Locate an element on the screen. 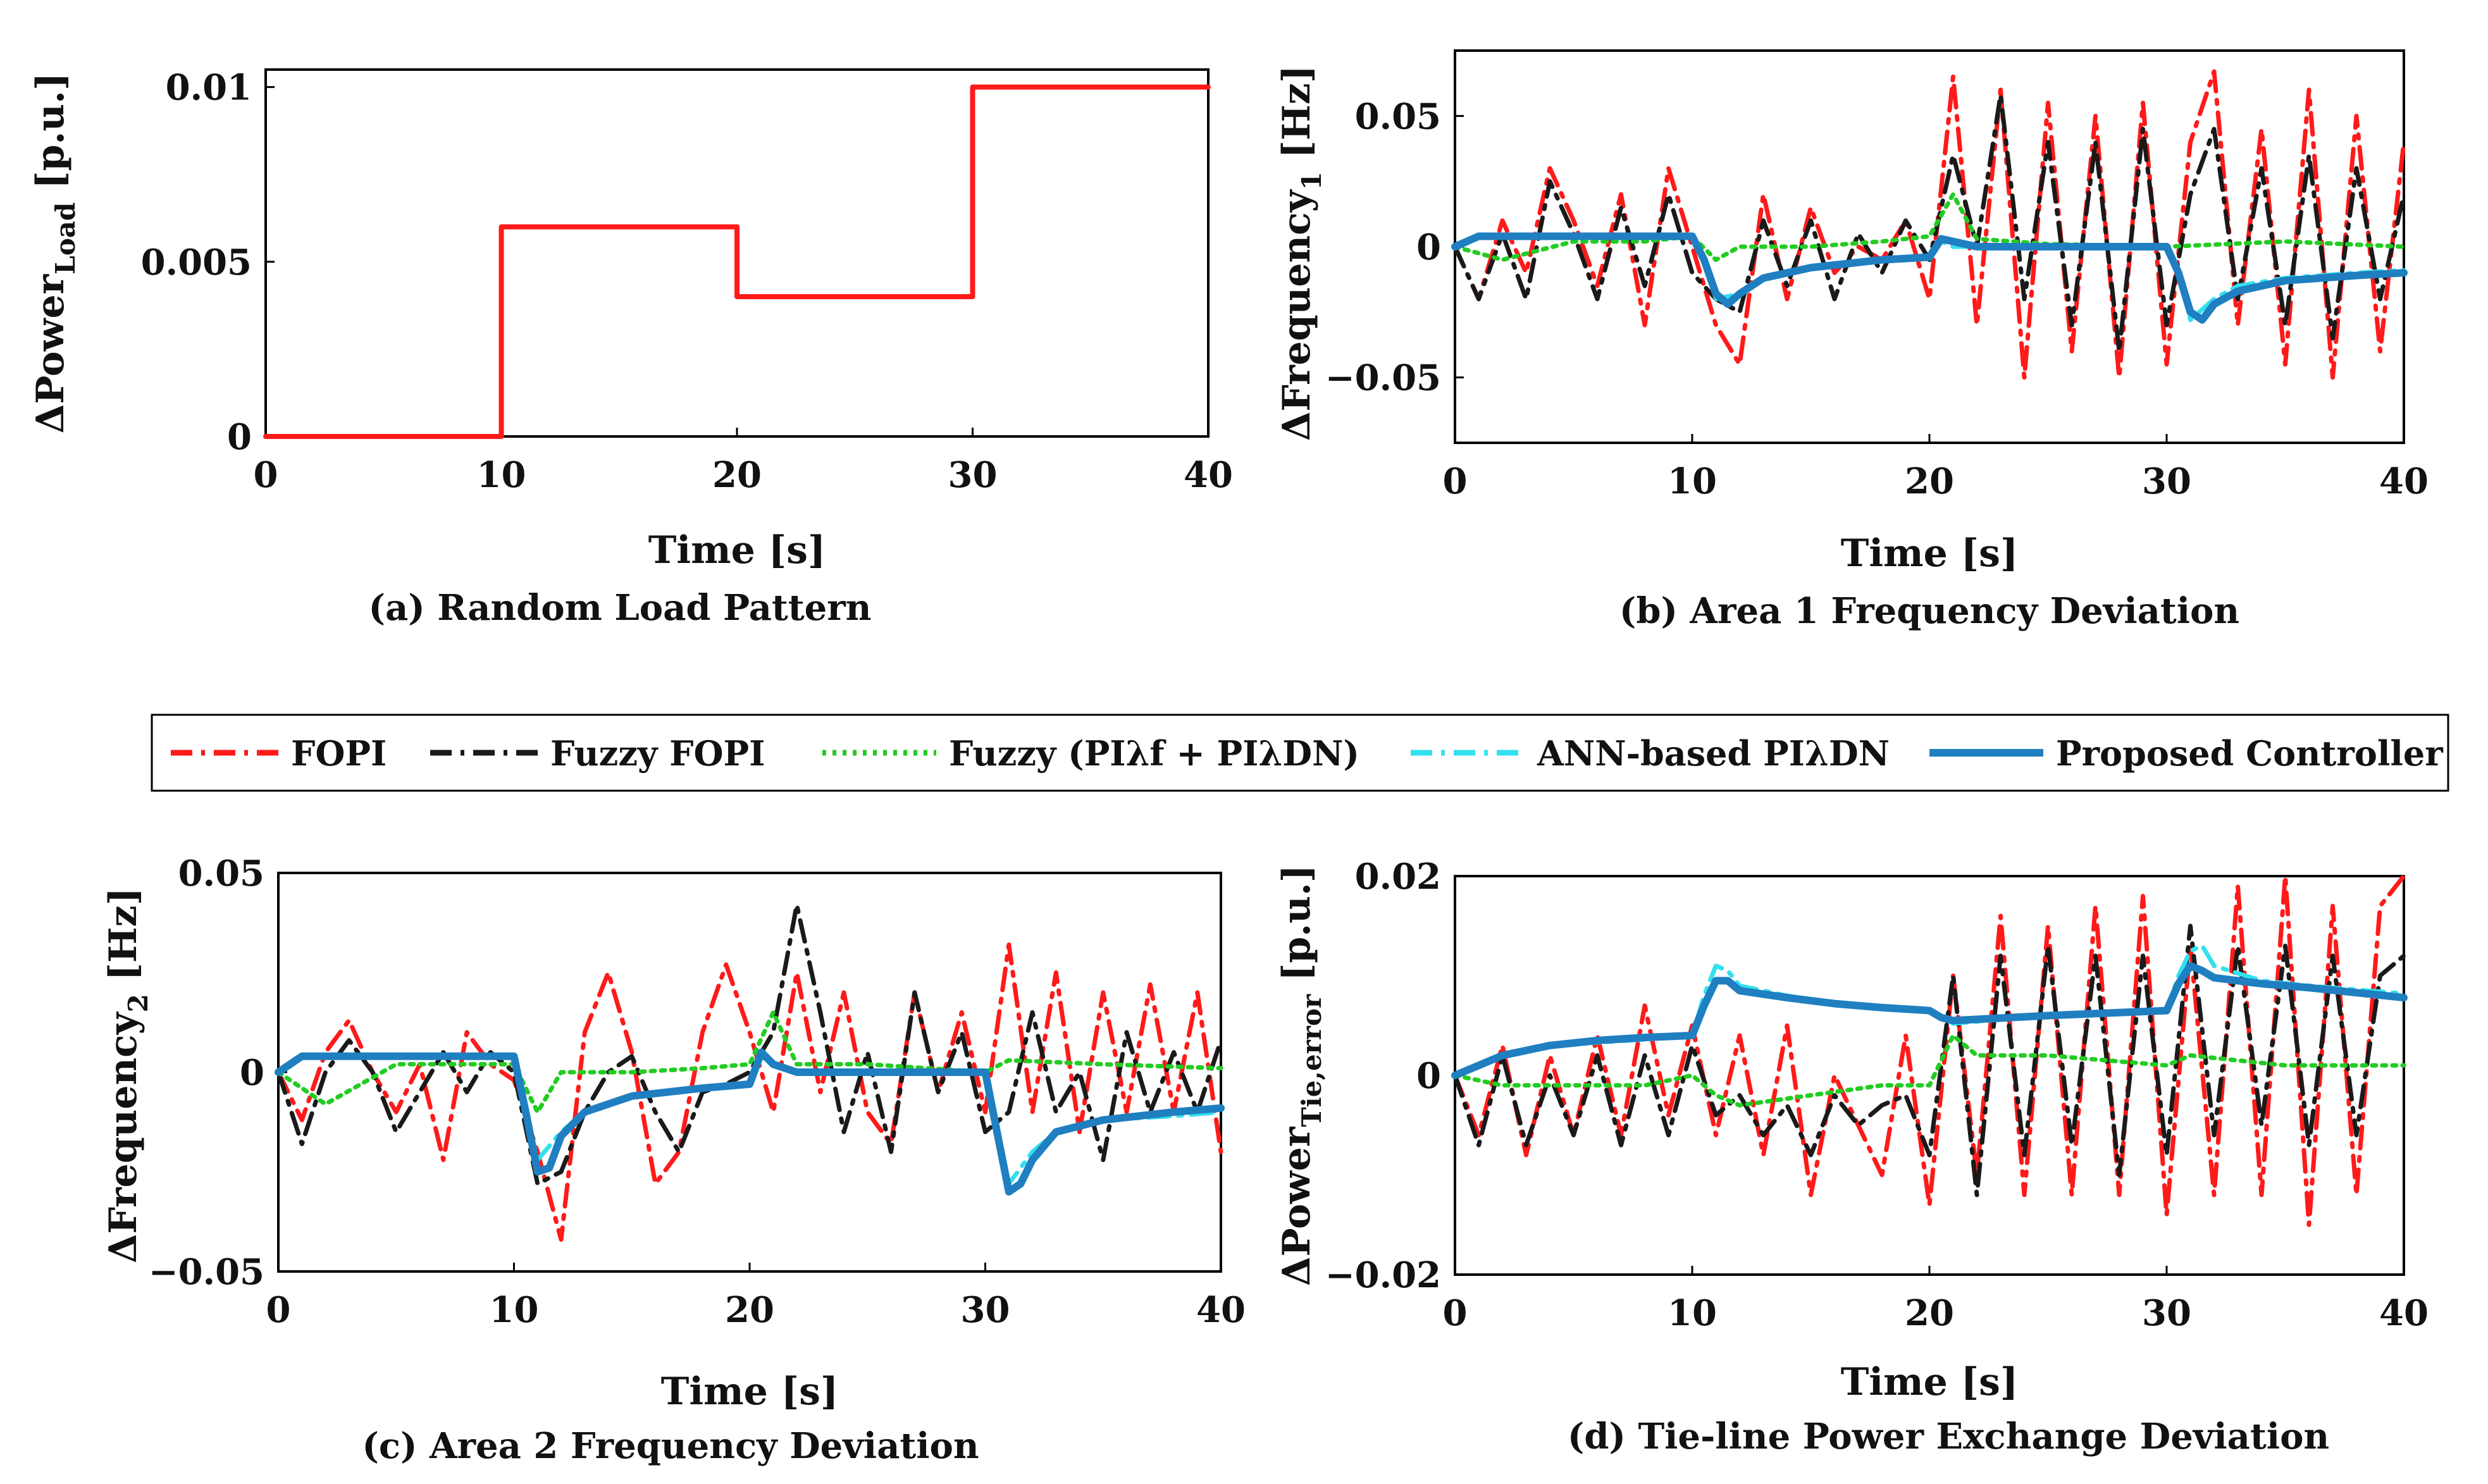  legend-entry-fuzzy-fopi: Fuzzy FOPI is located at coordinates (597, 753).